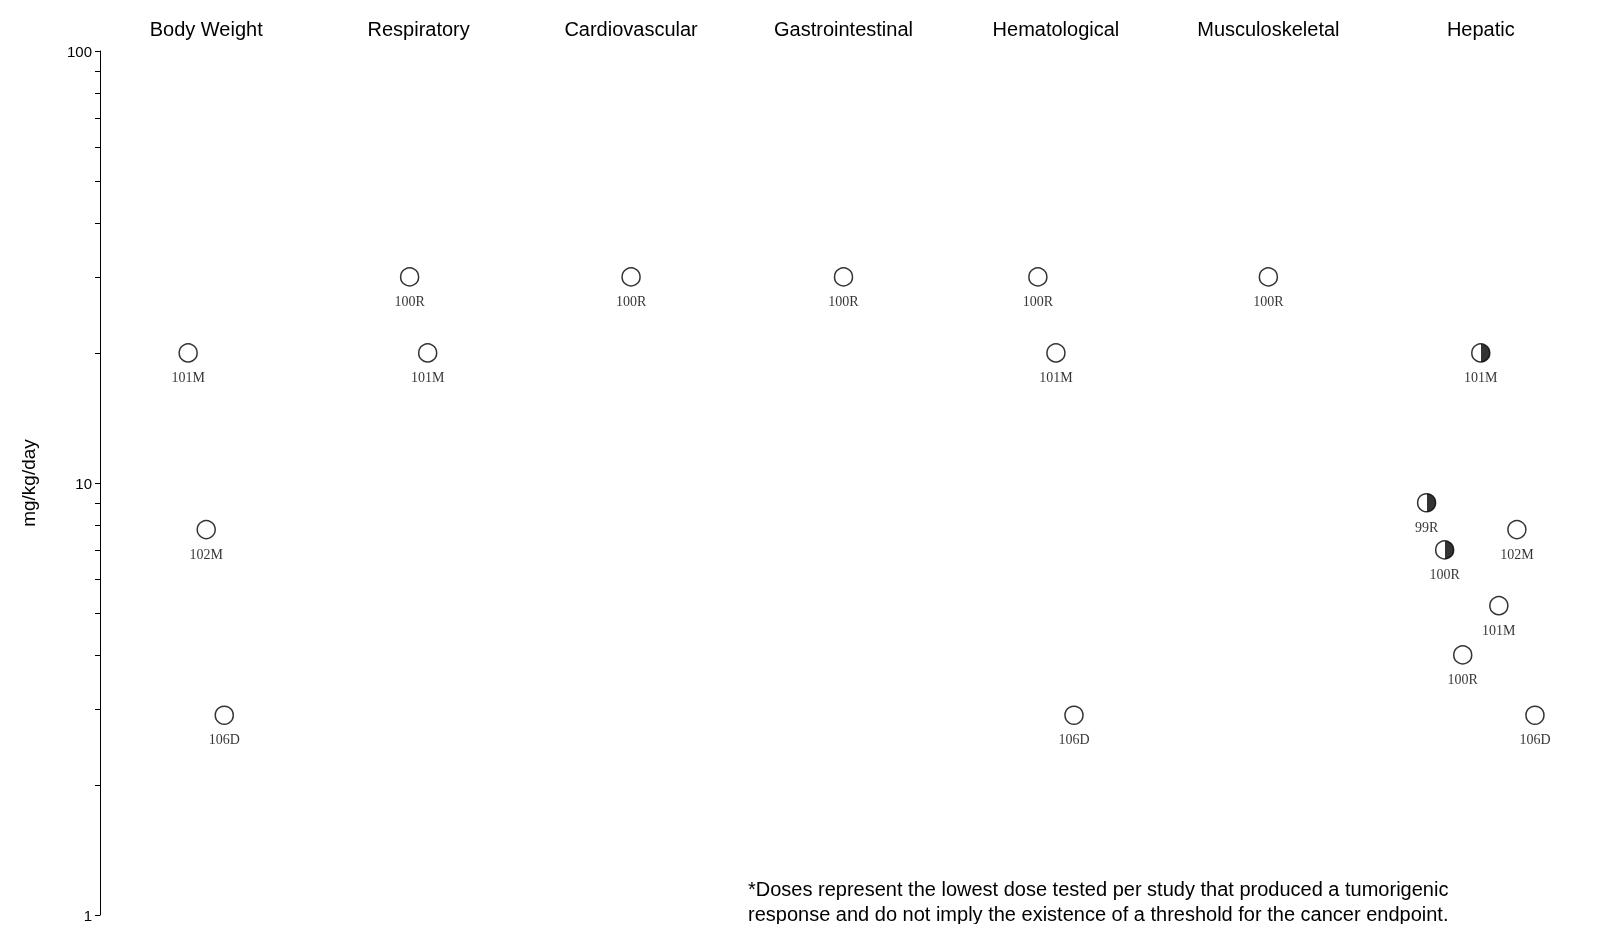  I want to click on y-axis-title: mg/kg/day, so click(28, 482).